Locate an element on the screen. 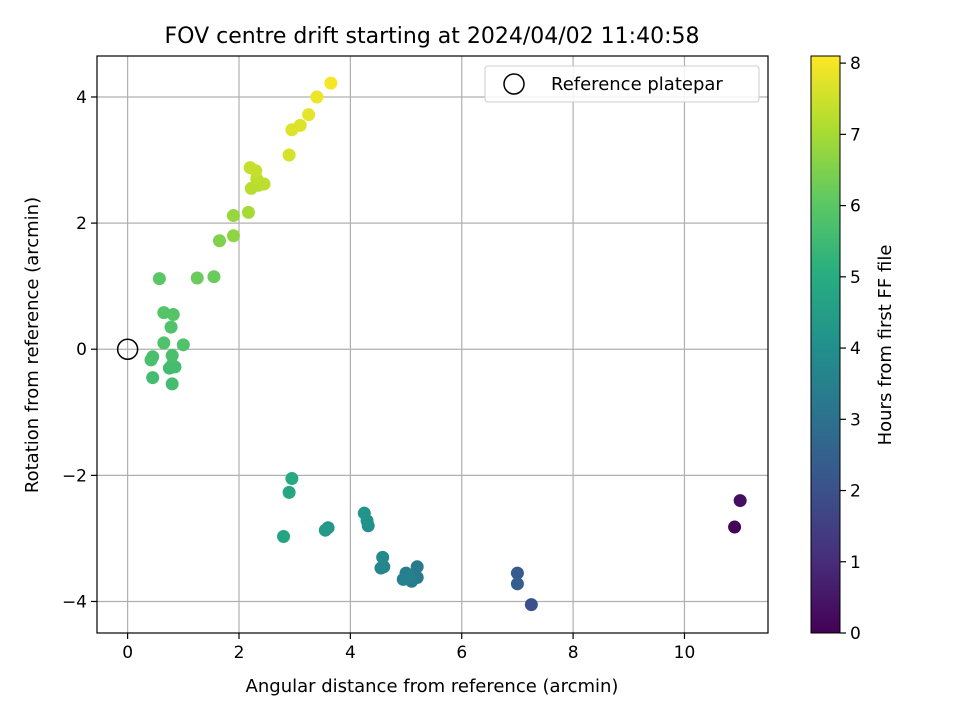 Image resolution: width=960 pixels, height=725 pixels. x-tick-label: 8 is located at coordinates (573, 653).